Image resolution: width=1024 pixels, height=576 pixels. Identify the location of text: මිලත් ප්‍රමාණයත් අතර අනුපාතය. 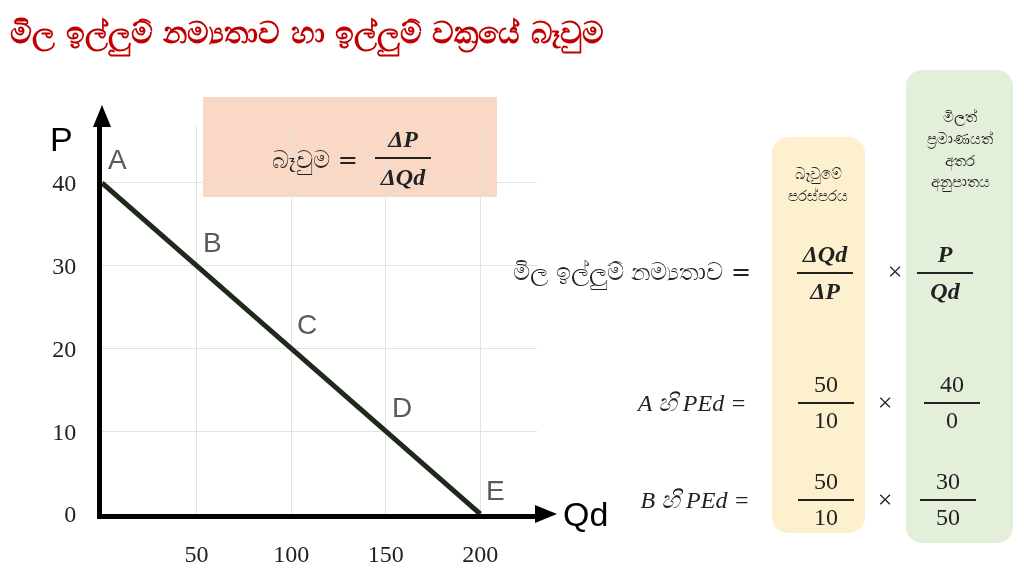
(960, 150).